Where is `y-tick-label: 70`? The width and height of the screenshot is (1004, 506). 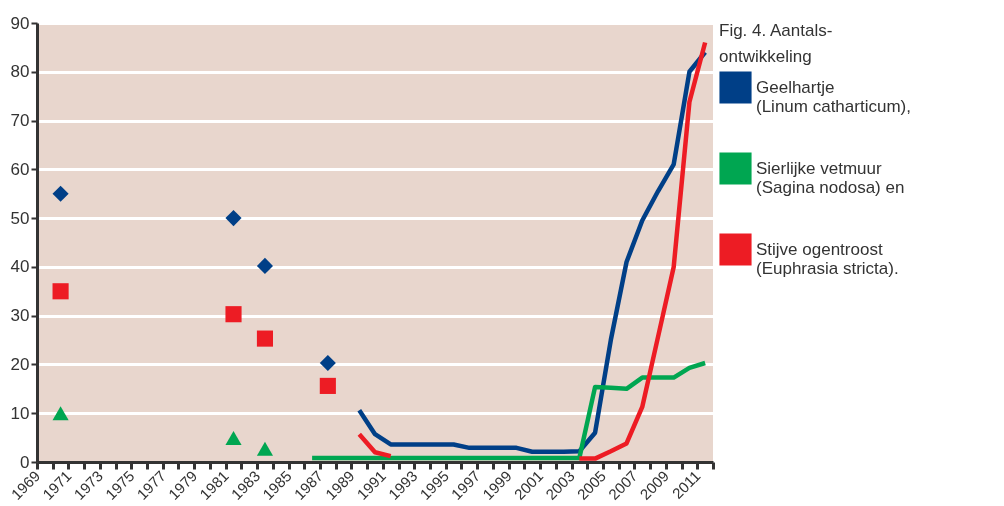 y-tick-label: 70 is located at coordinates (20, 121).